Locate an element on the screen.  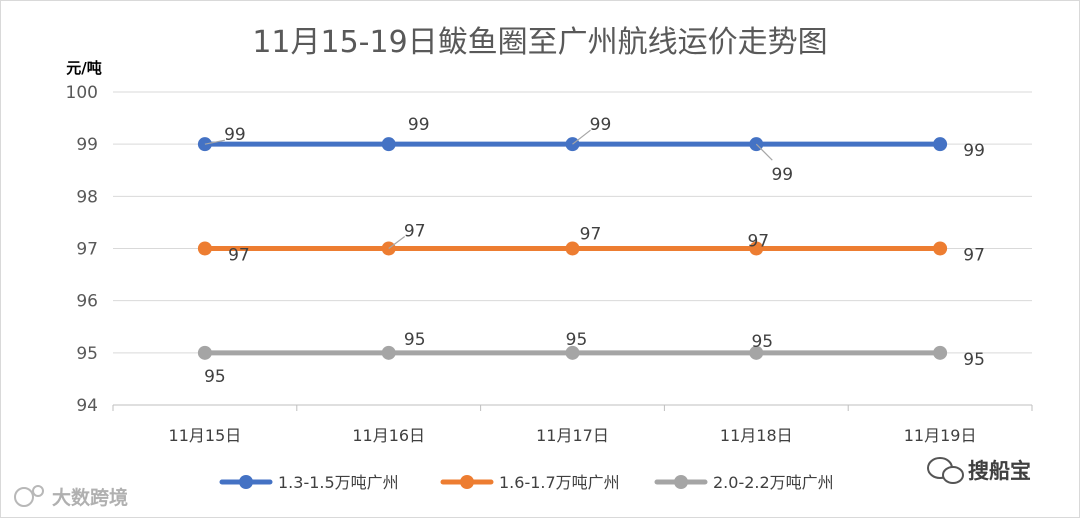
x-tick-label: 11月16日 is located at coordinates (388, 435).